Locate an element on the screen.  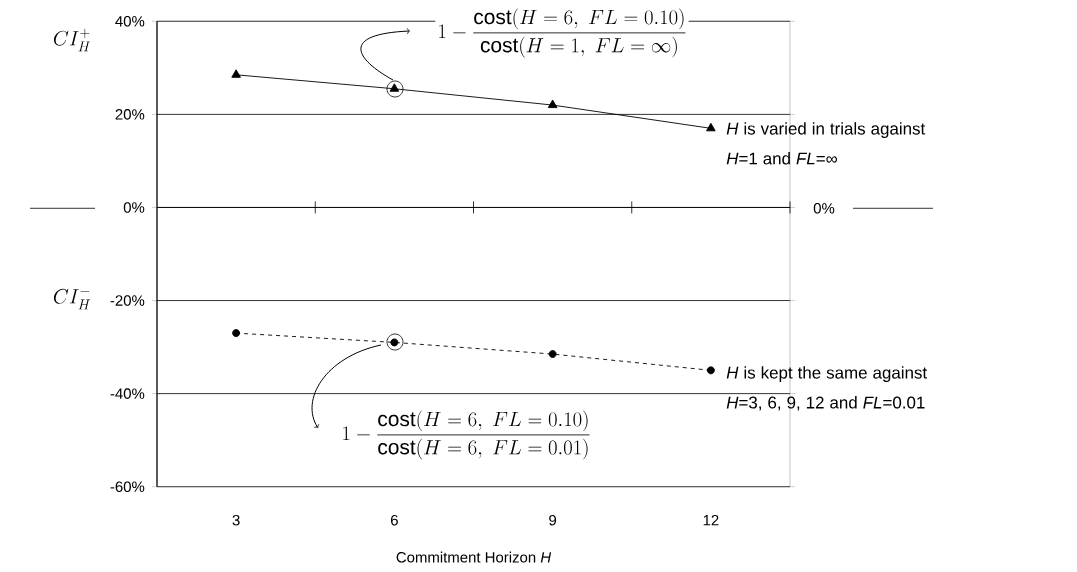
annotation: $1-\frac{\mathrm{cost}(H=6,\ FL=0.10)}{\mathrm{cost}(H=1,\ FL=\infty)}$ is located at coordinates (562, 33).